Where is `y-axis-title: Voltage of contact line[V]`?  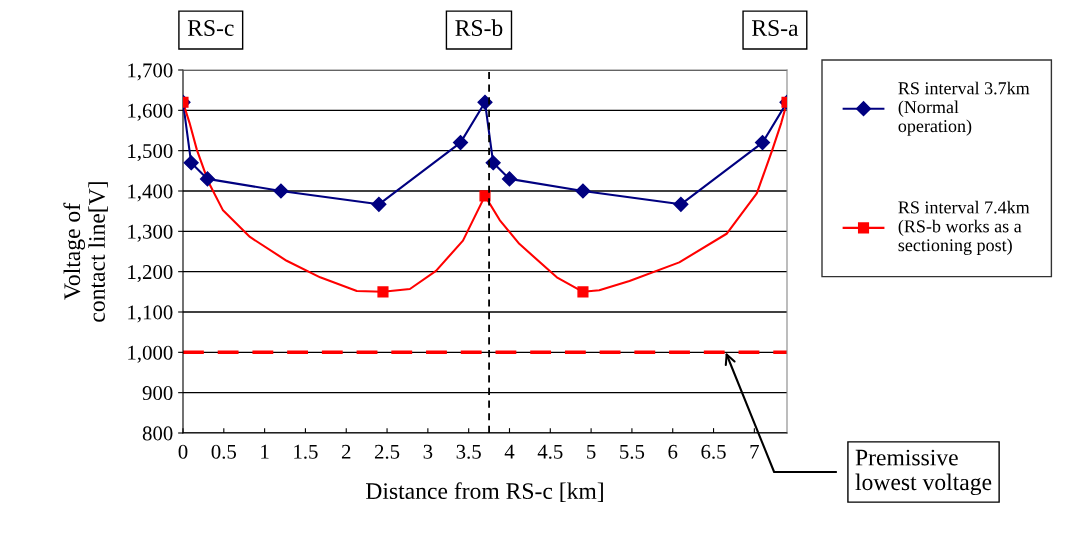
y-axis-title: Voltage of contact line[V] is located at coordinates (85, 252).